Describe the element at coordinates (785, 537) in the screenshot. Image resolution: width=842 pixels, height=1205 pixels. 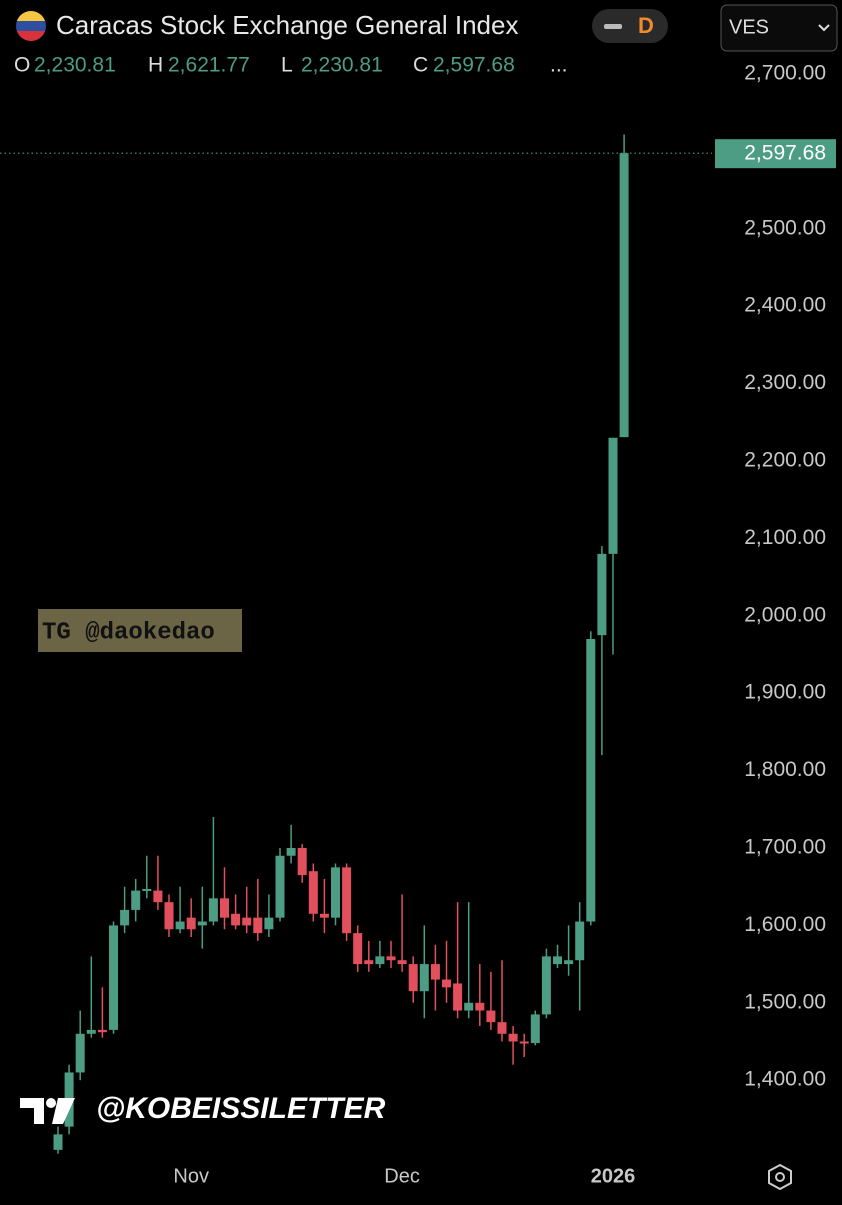
I see `y-tick-label: 2,100.00` at that location.